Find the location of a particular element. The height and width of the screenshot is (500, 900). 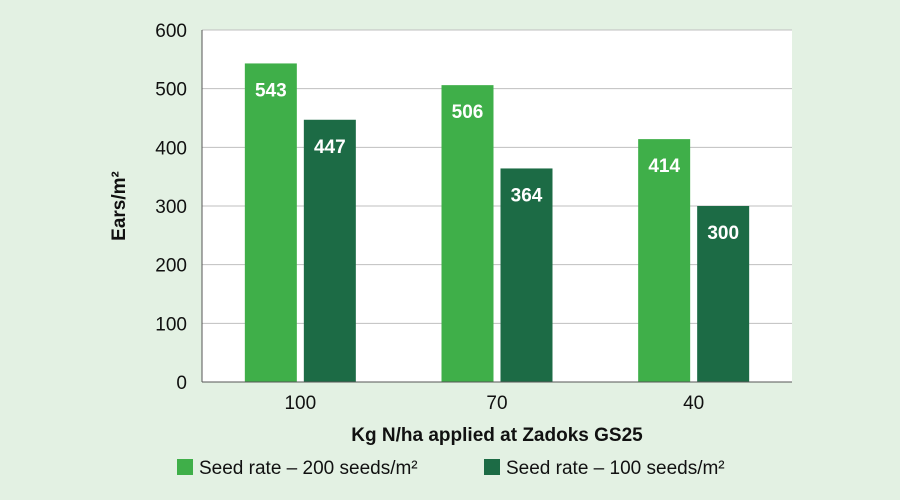

y-tick-label: 400 is located at coordinates (171, 148).